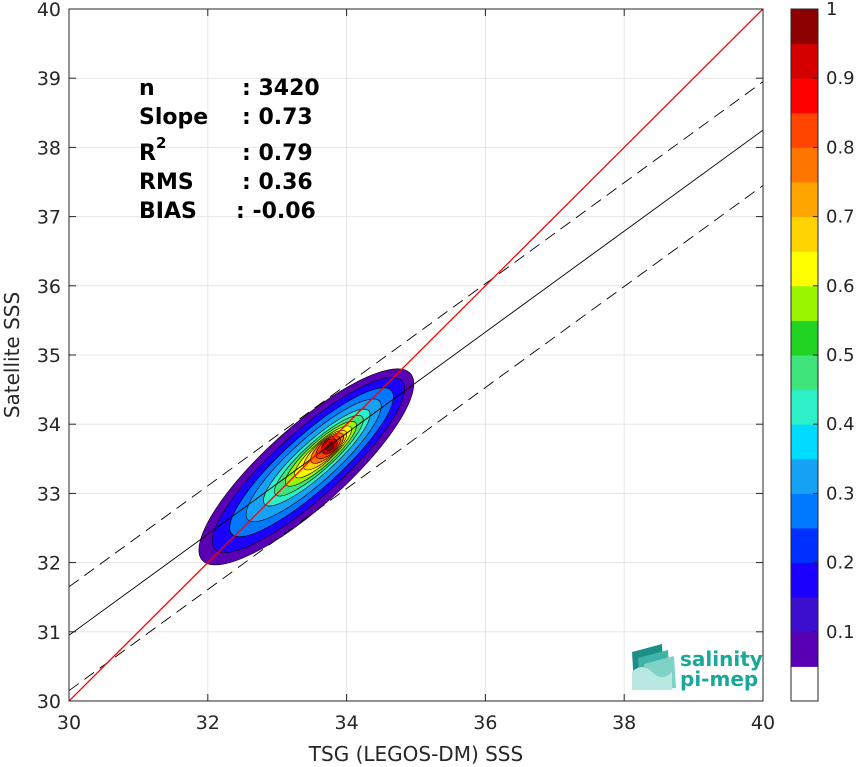  Describe the element at coordinates (840, 147) in the screenshot. I see `colorbar-tick-label-7: 0.8` at that location.